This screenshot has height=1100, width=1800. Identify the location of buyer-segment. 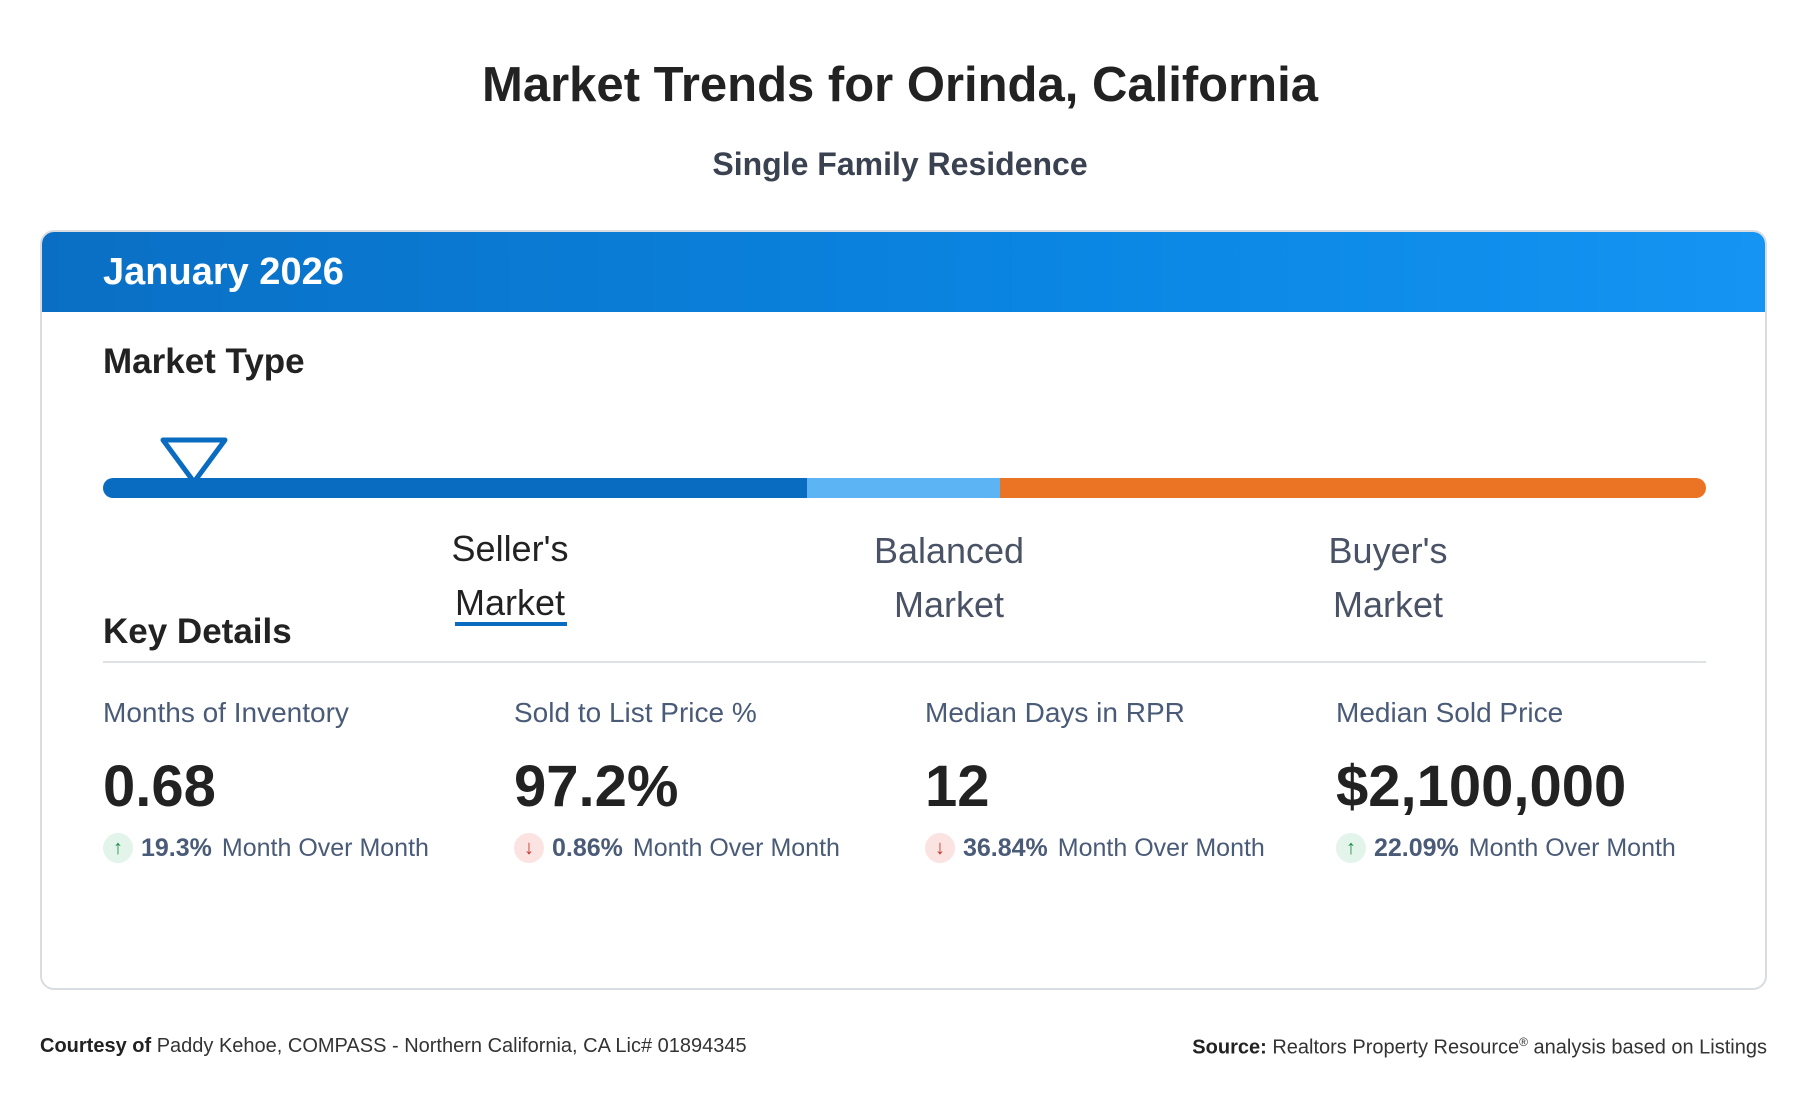
(1353, 488).